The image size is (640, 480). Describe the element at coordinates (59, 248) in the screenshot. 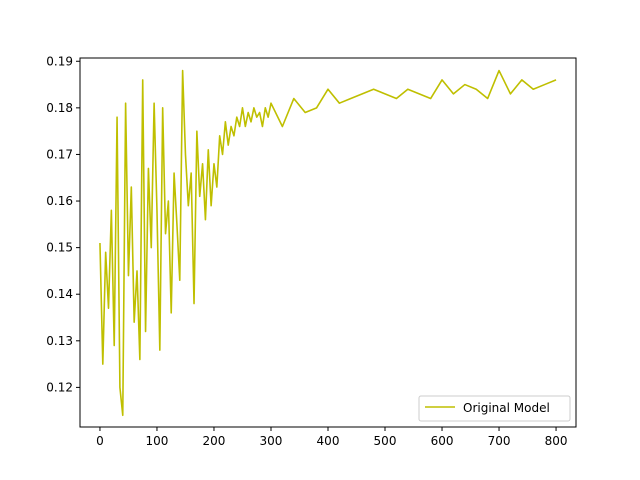

I see `y-tick-label: 0.15` at that location.